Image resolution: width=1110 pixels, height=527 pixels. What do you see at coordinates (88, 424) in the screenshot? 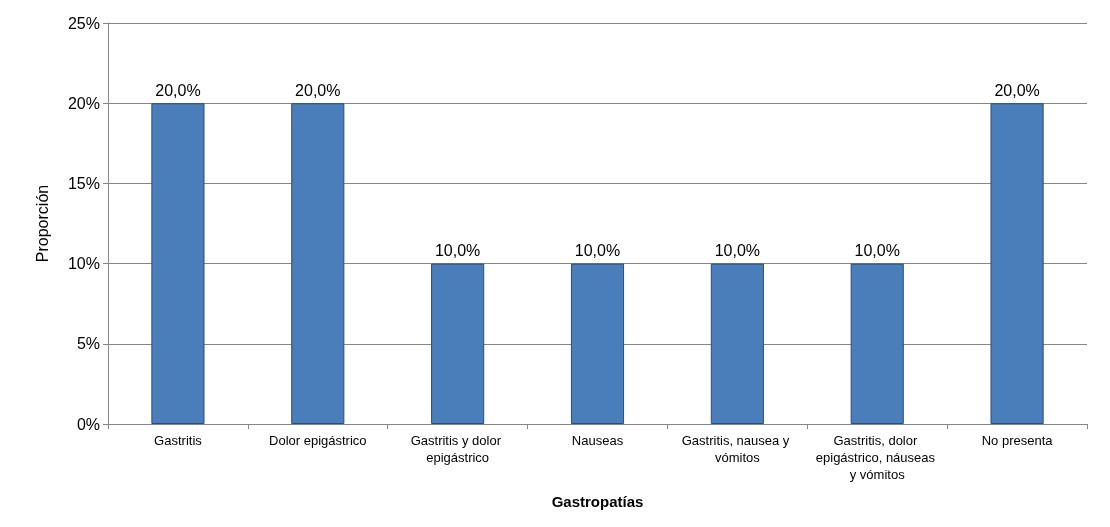
I see `y-tick-label: 0%` at bounding box center [88, 424].